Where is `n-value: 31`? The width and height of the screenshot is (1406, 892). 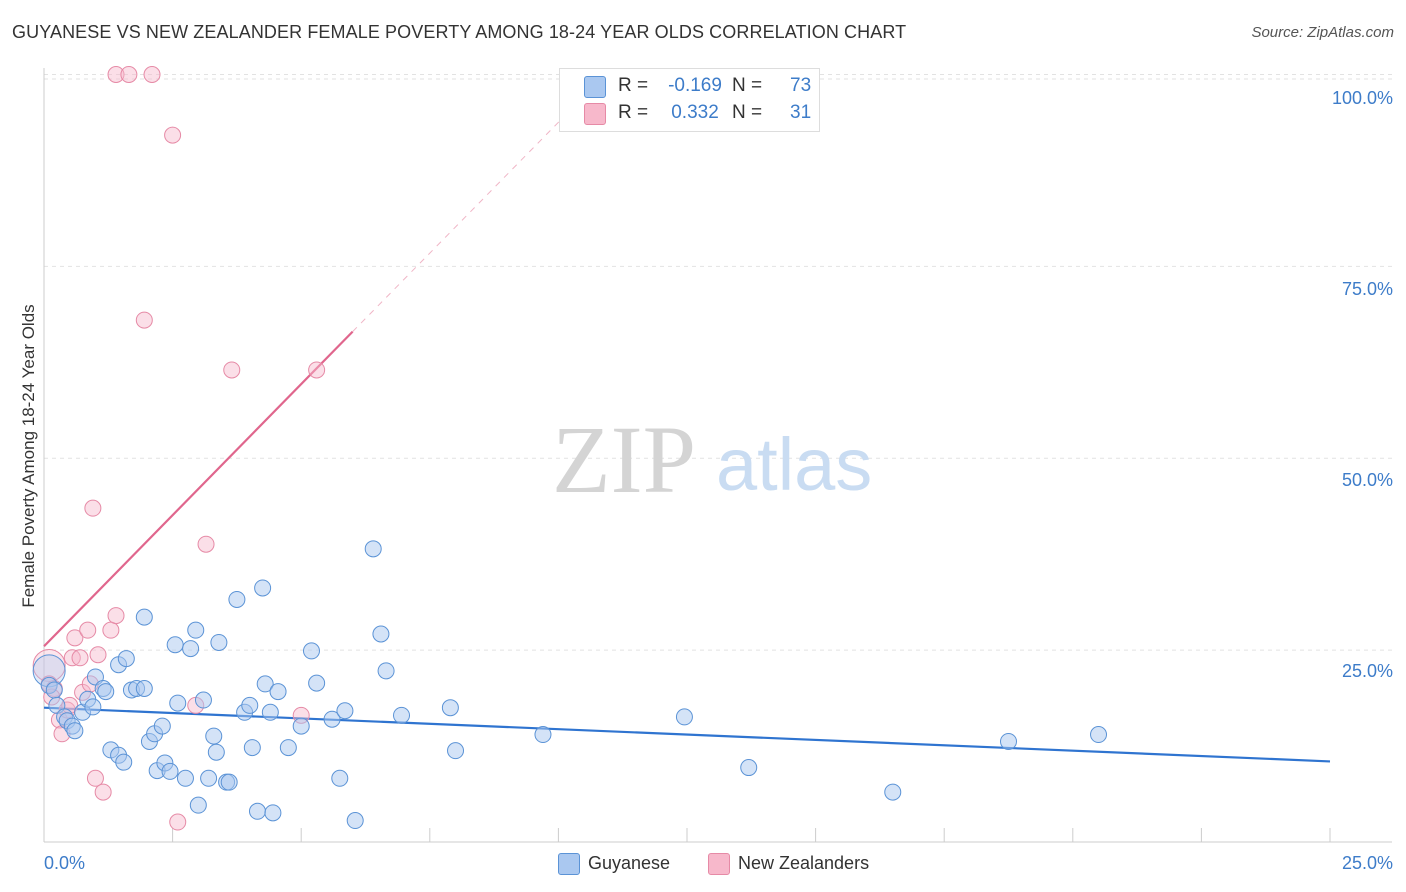 n-value: 31 is located at coordinates (801, 112).